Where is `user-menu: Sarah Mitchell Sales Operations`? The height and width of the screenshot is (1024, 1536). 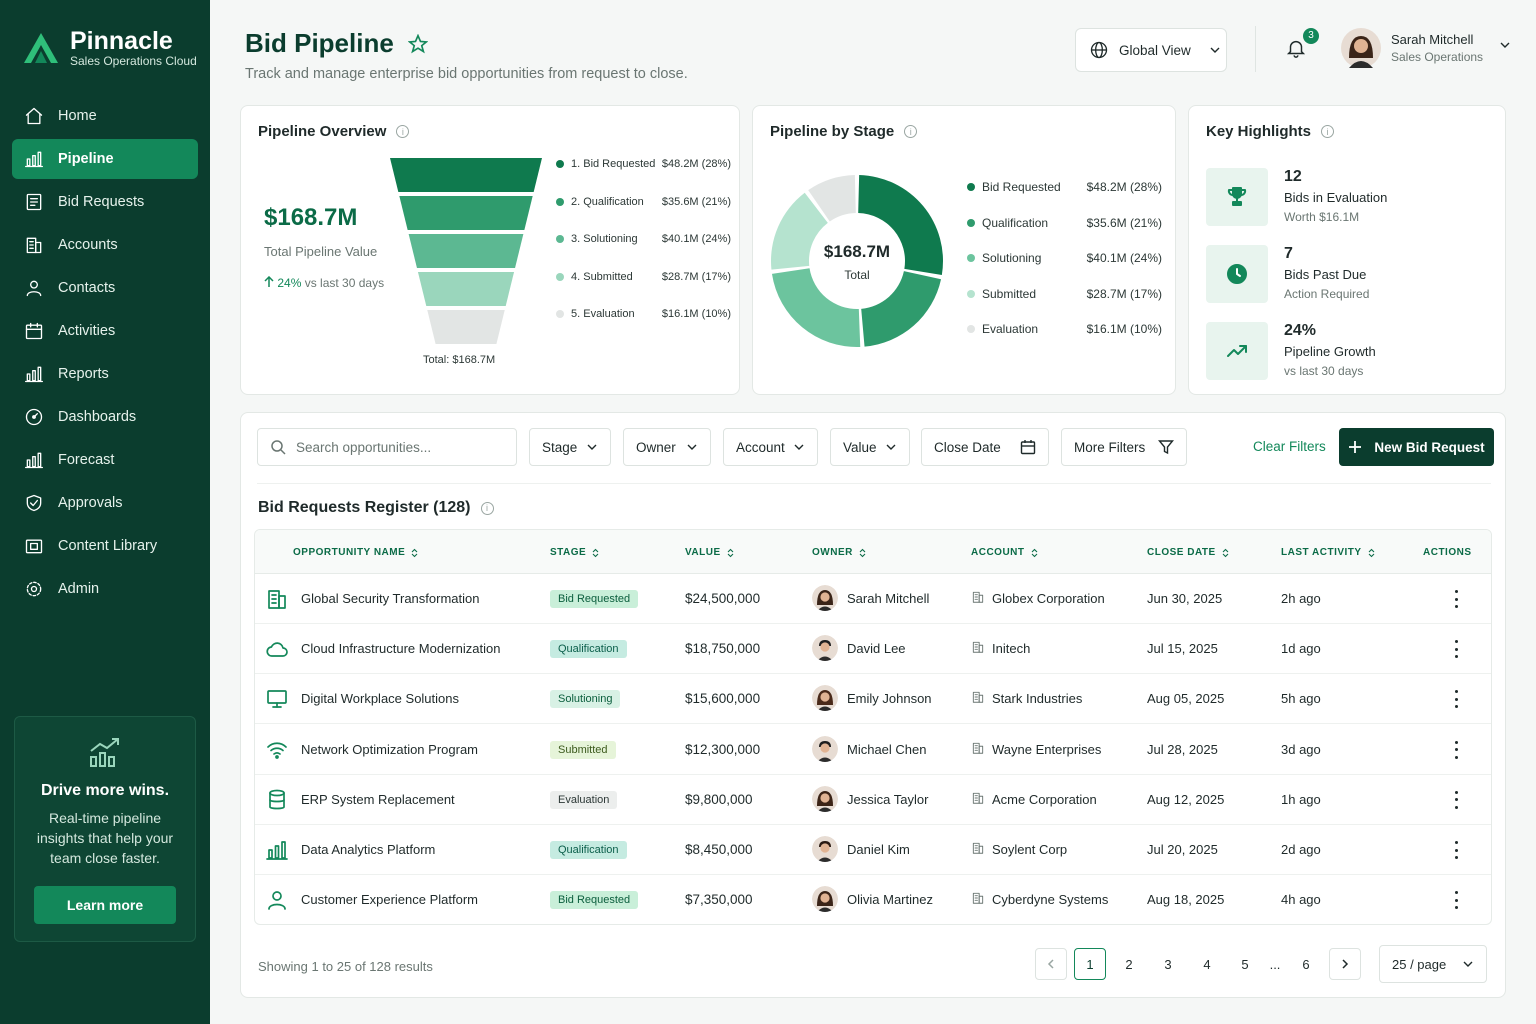 user-menu: Sarah Mitchell Sales Operations is located at coordinates (1426, 48).